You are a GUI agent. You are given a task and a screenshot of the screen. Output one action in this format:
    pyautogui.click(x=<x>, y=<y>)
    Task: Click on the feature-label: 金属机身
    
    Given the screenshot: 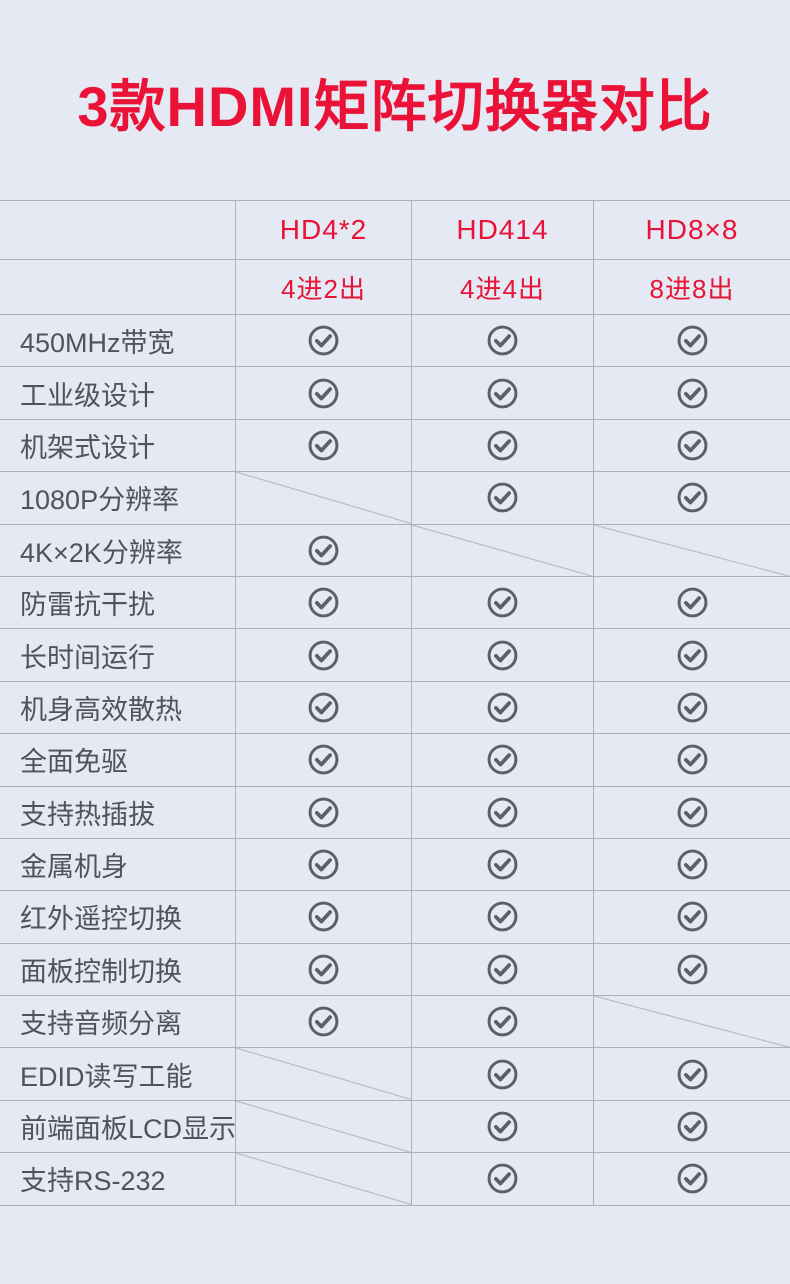 What is the action you would take?
    pyautogui.click(x=74, y=867)
    